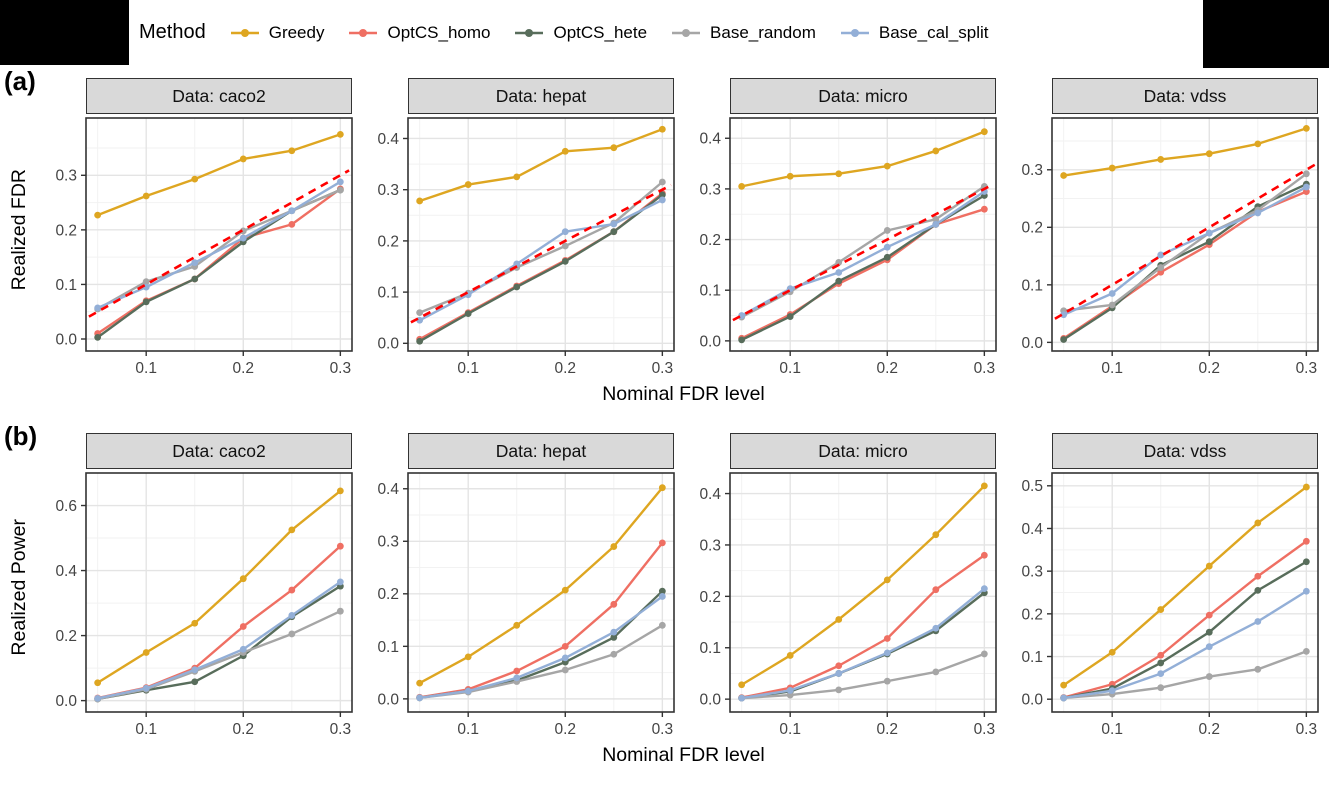 Image resolution: width=1329 pixels, height=797 pixels. Describe the element at coordinates (64, 32) in the screenshot. I see `redaction-box-left` at that location.